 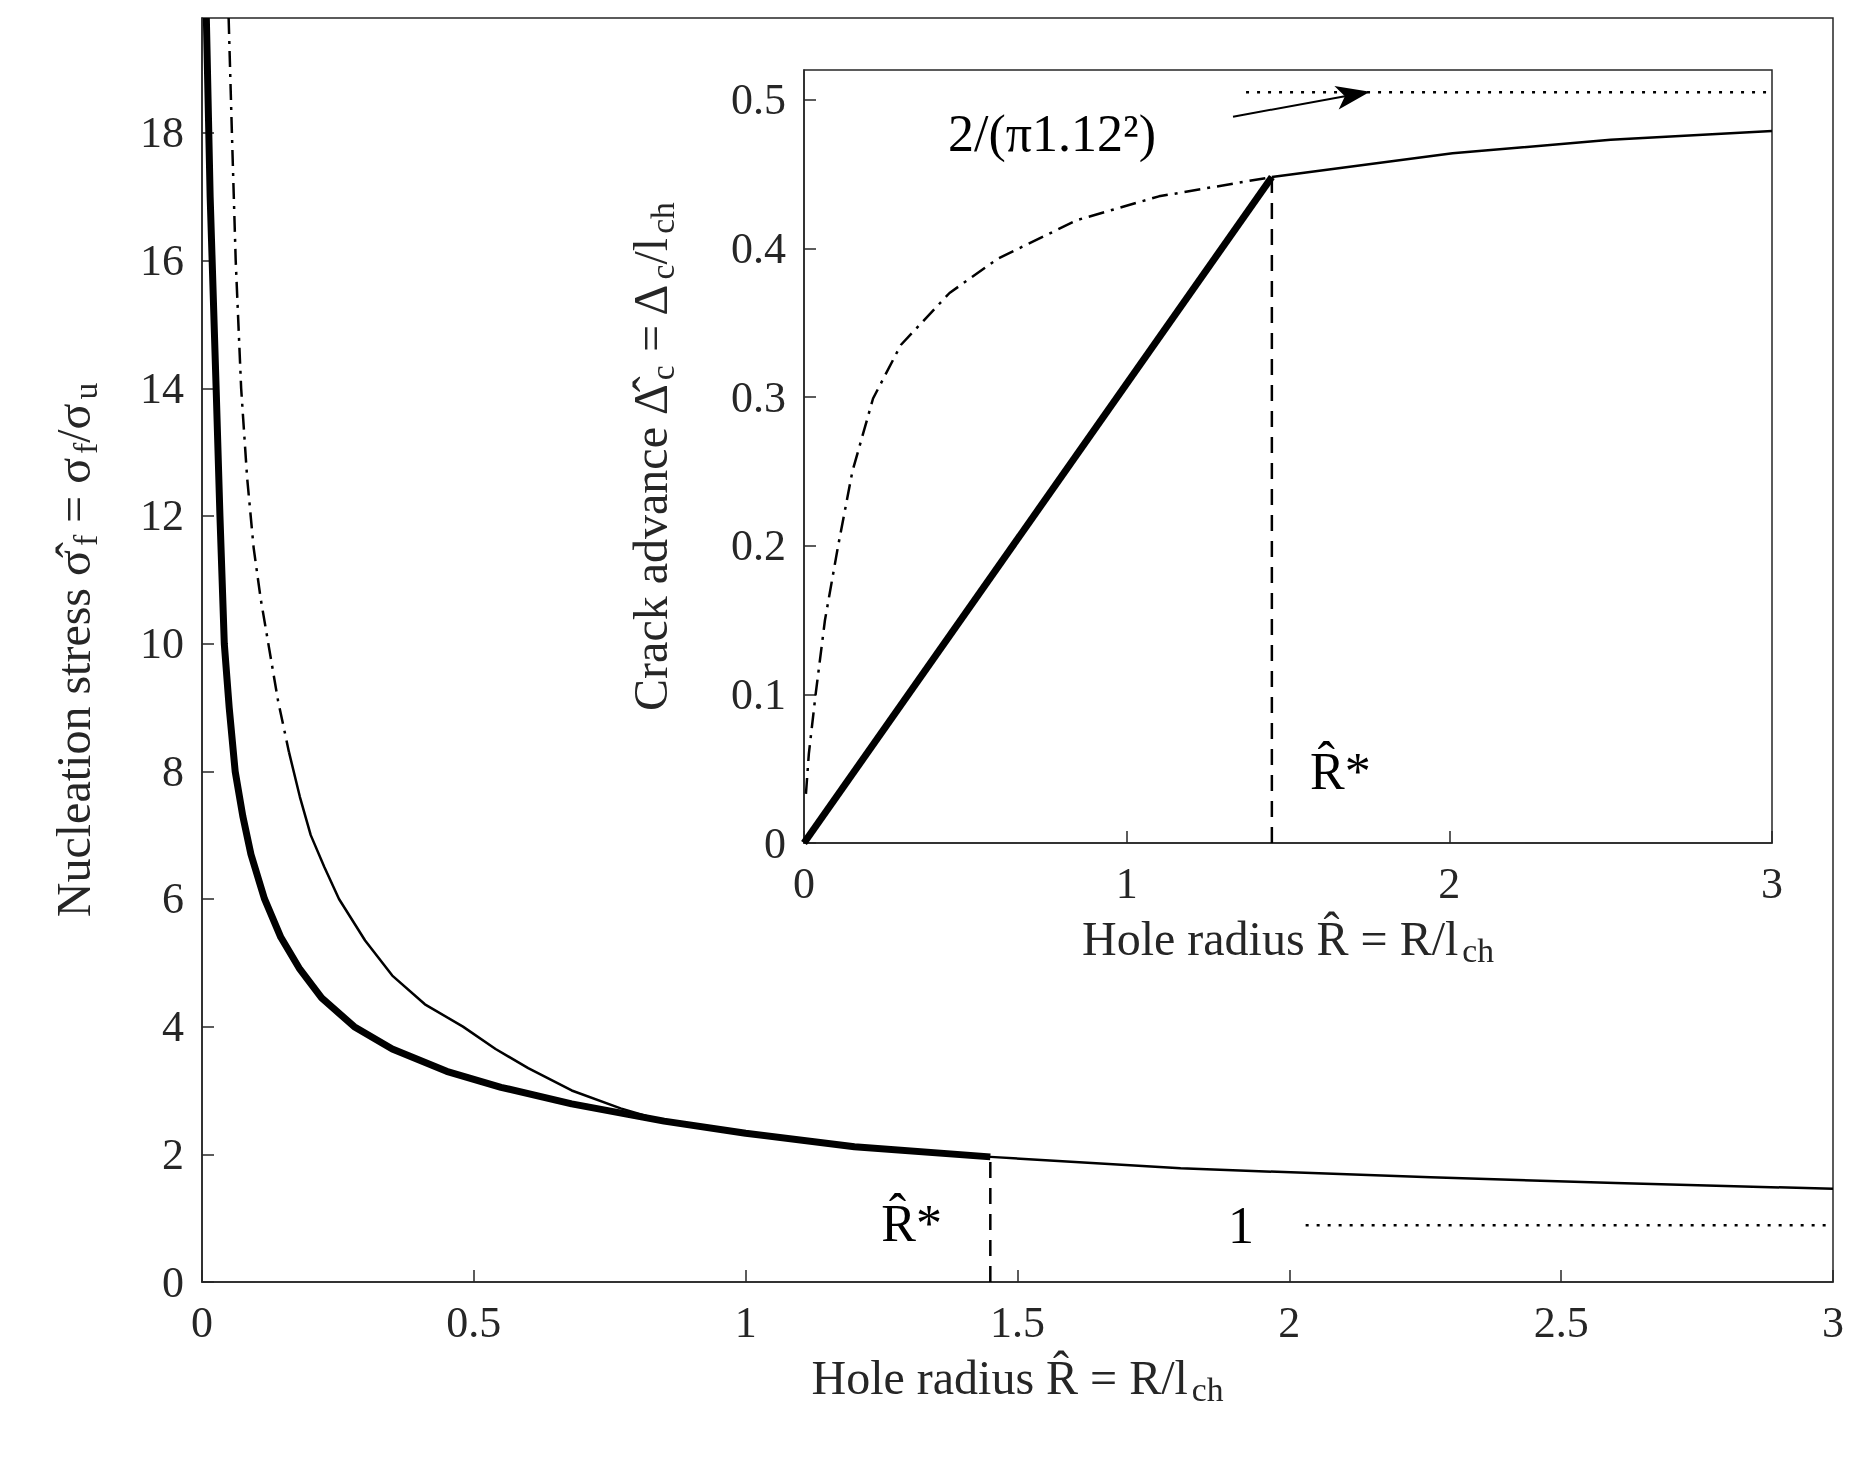 I want to click on y-tick-label: 14, so click(x=162, y=388).